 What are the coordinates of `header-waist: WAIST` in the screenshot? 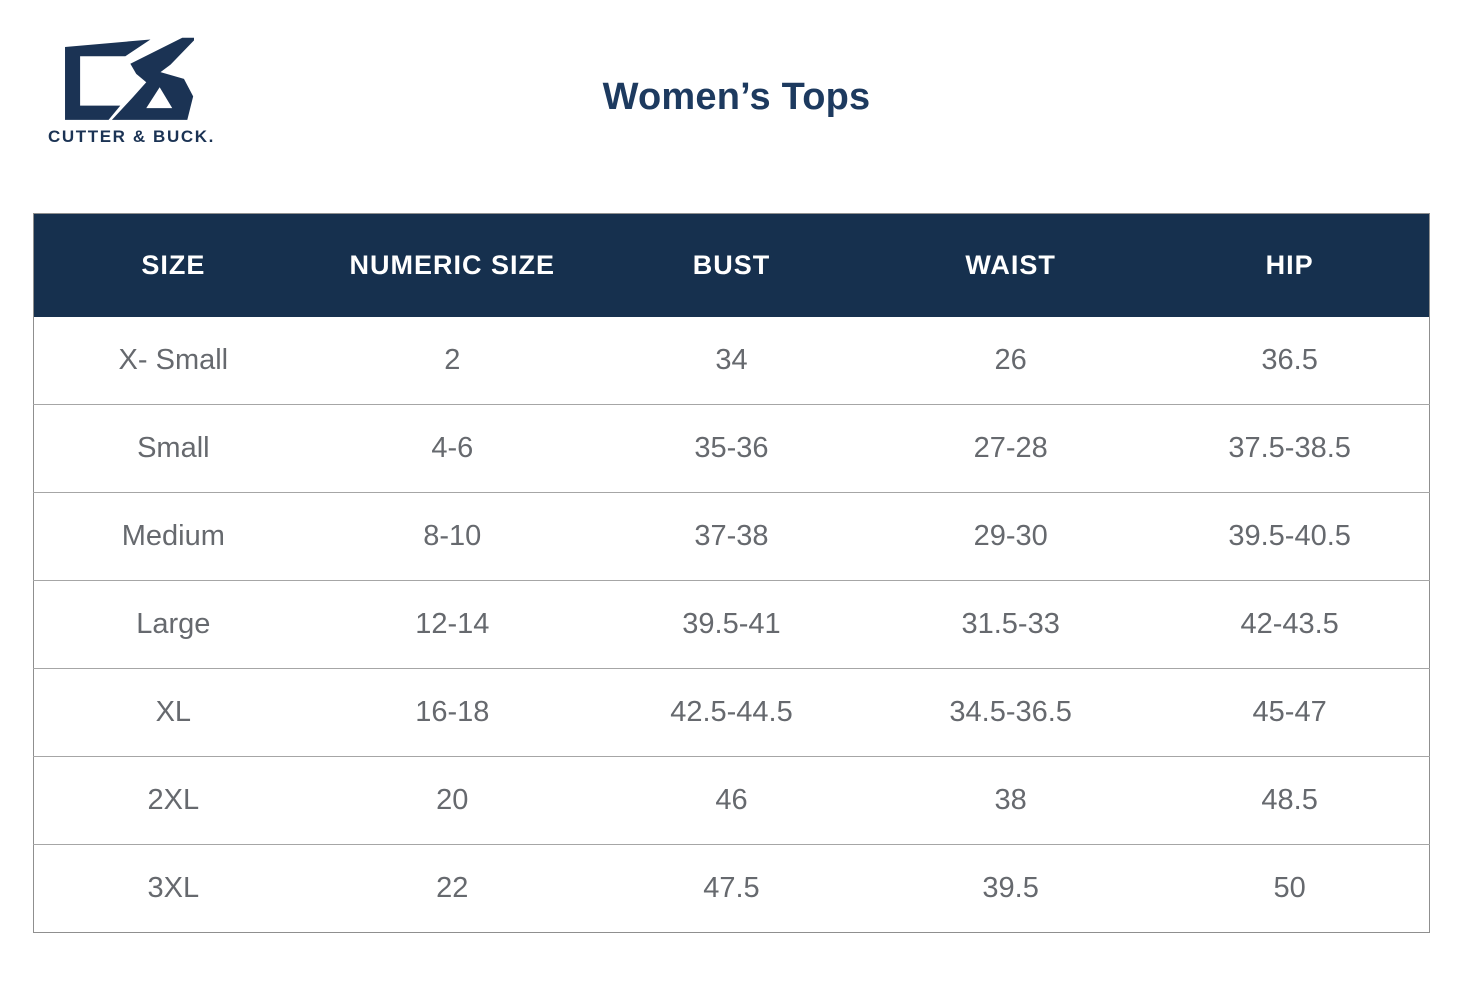 It's located at (1011, 265).